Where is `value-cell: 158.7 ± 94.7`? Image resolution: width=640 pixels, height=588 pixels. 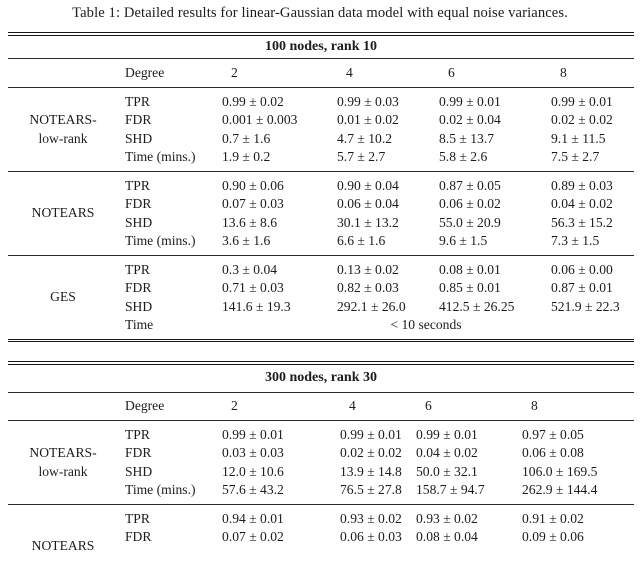 value-cell: 158.7 ± 94.7 is located at coordinates (450, 490).